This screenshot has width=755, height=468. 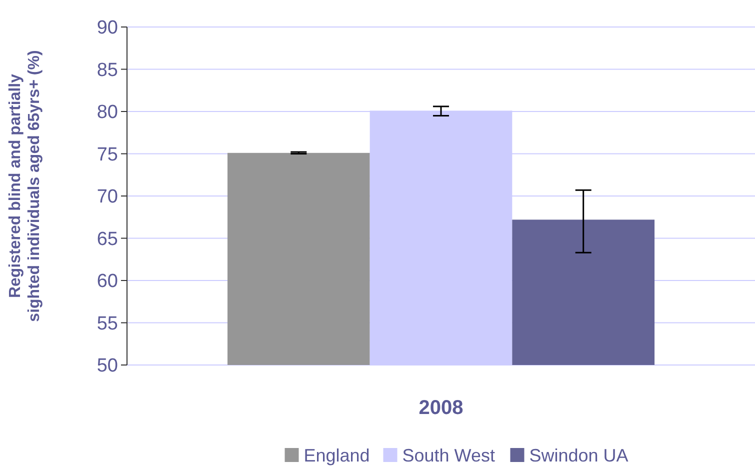 I want to click on x-tick-label: 2008, so click(x=441, y=408).